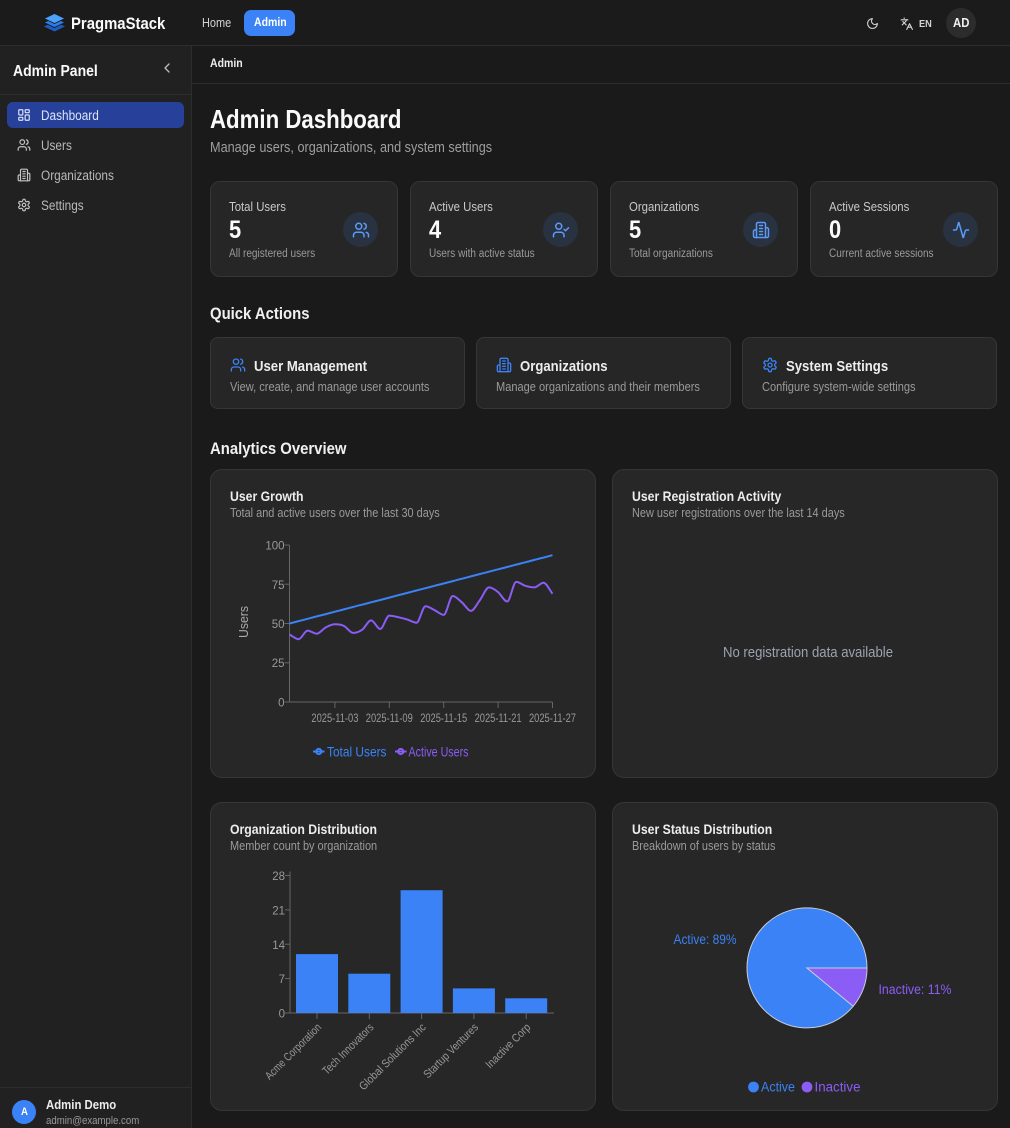  Describe the element at coordinates (439, 752) in the screenshot. I see `svg-text: Active Users` at that location.